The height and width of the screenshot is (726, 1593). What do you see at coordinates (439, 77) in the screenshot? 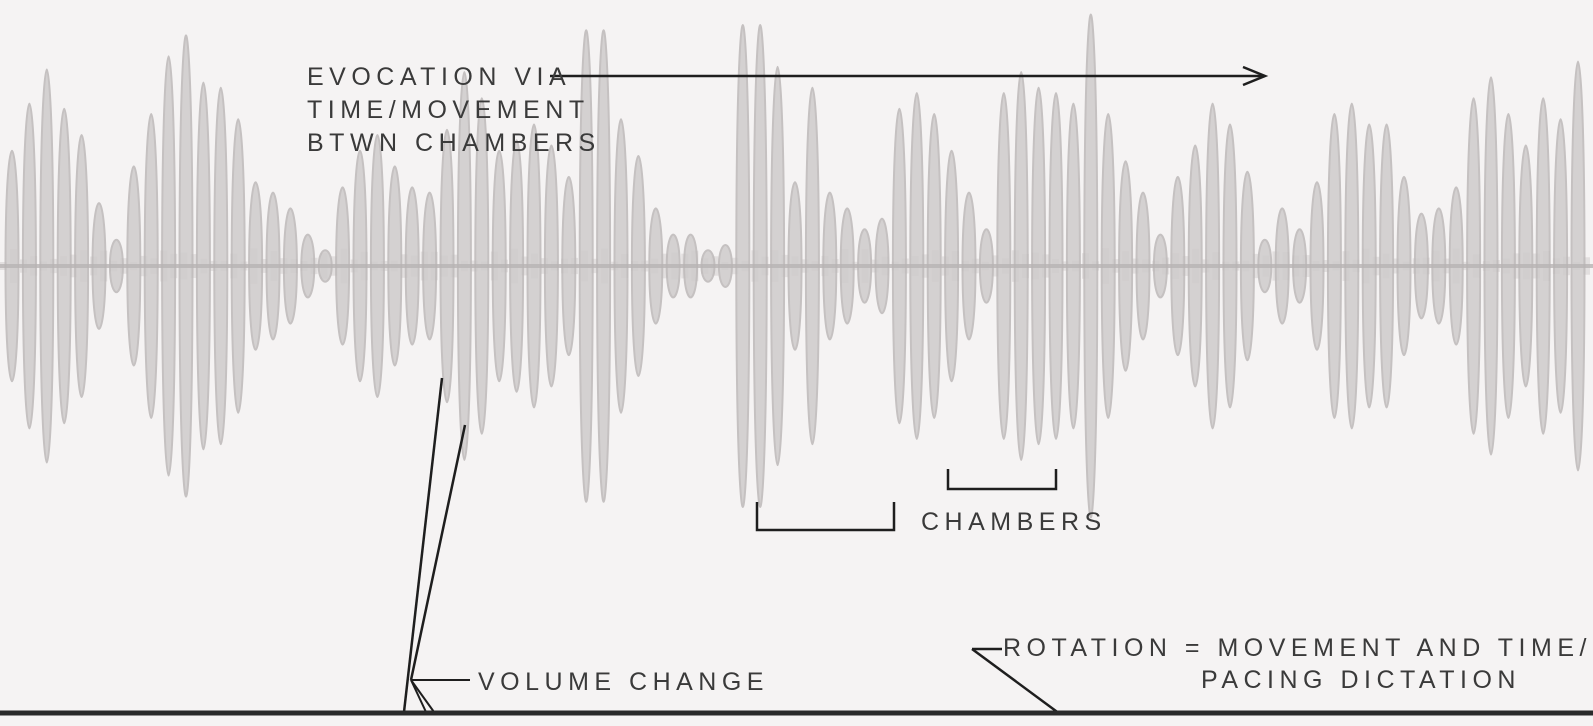
I see `evocation-line-1: EVOCATION VIA` at bounding box center [439, 77].